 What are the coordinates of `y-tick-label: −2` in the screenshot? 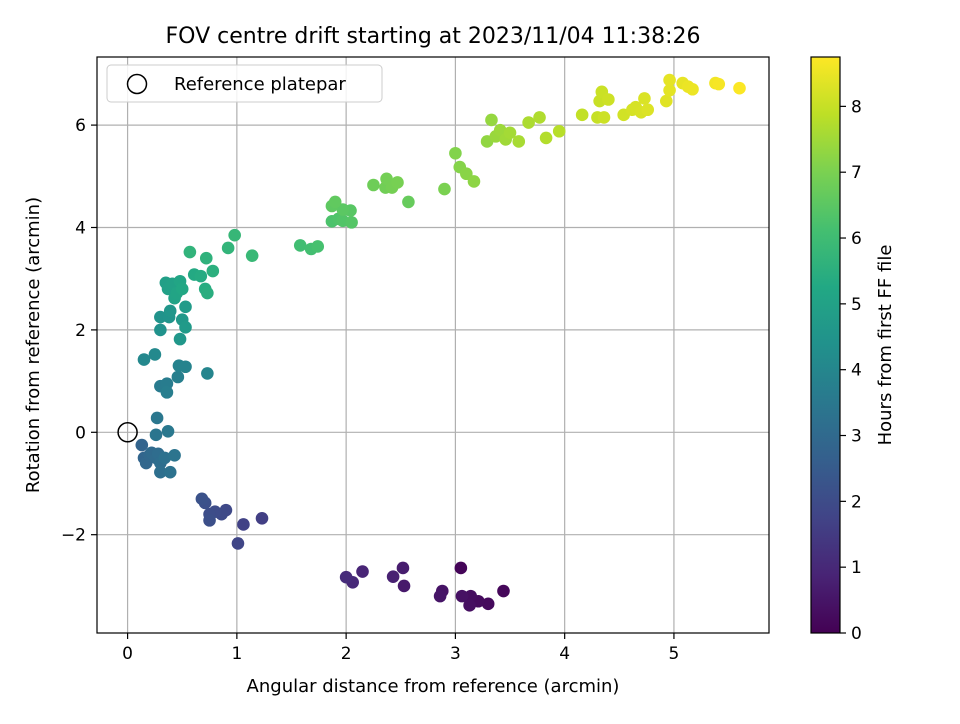 It's located at (73, 536).